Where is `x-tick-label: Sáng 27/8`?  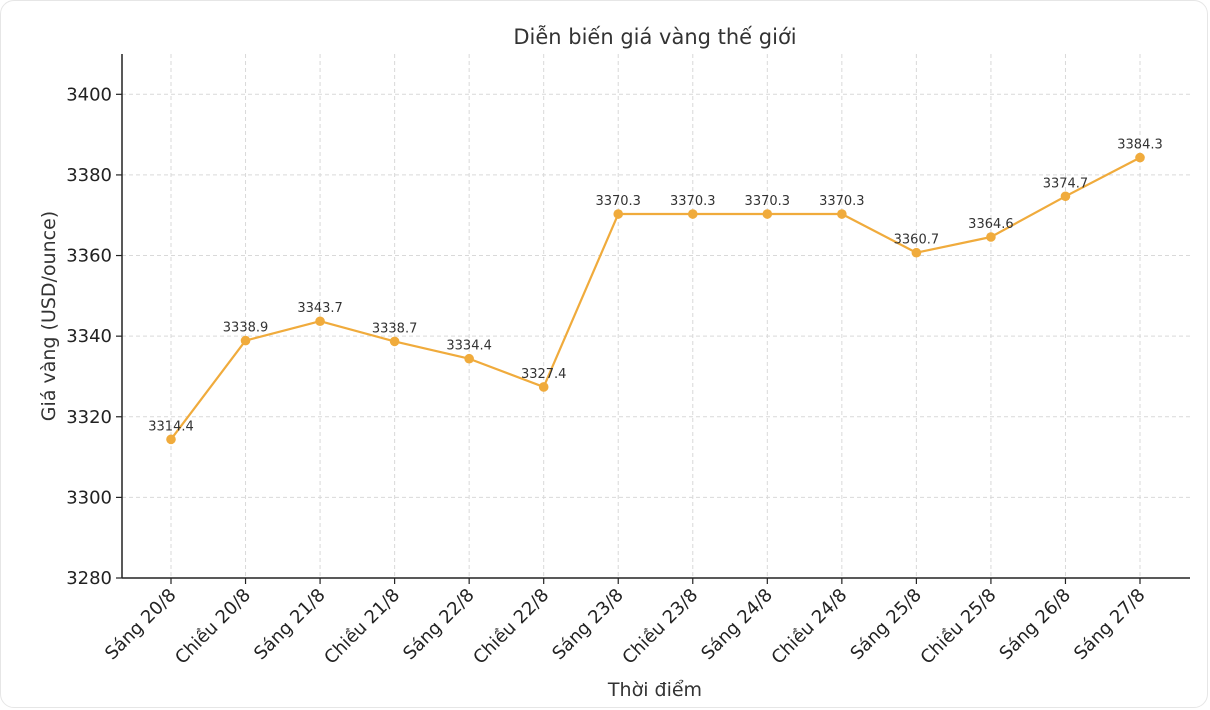
x-tick-label: Sáng 27/8 is located at coordinates (1110, 625).